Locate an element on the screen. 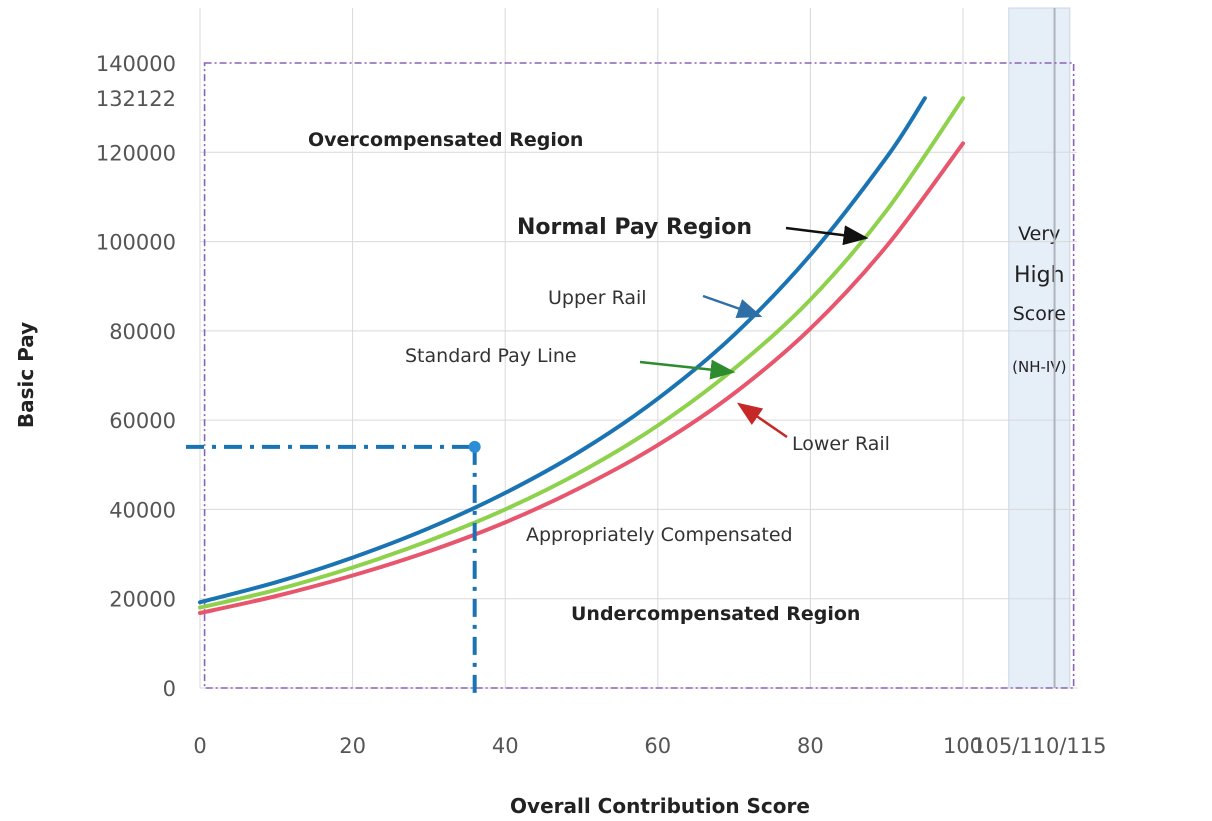  appropriately-compensated-label: Appropriately Compensated is located at coordinates (659, 535).